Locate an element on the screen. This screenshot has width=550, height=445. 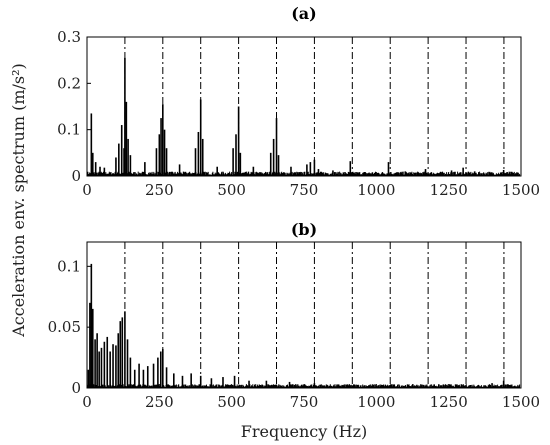
panel-b-title: (b) is located at coordinates (304, 229).